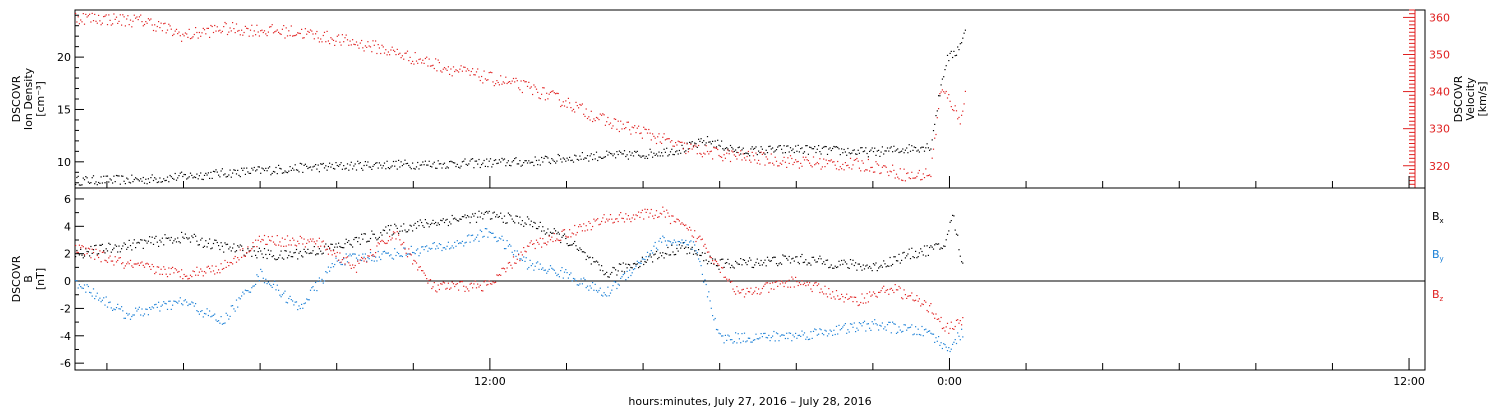 The height and width of the screenshot is (410, 1500). I want to click on density-axis-label: DSCOVRIon Density[cm⁻³], so click(28, 98).